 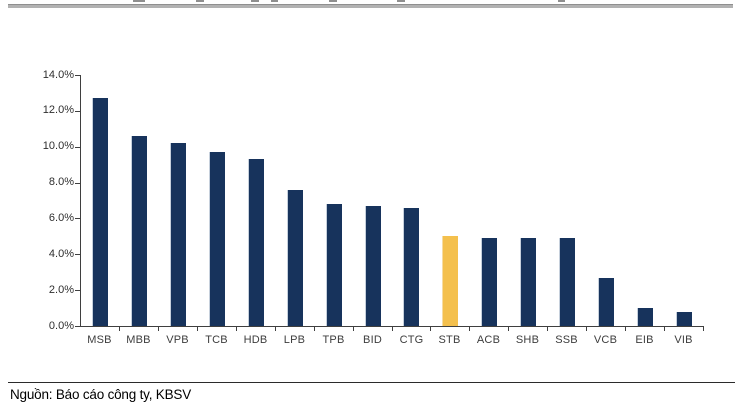 What do you see at coordinates (99, 340) in the screenshot?
I see `x-axis-label-MSB: MSB` at bounding box center [99, 340].